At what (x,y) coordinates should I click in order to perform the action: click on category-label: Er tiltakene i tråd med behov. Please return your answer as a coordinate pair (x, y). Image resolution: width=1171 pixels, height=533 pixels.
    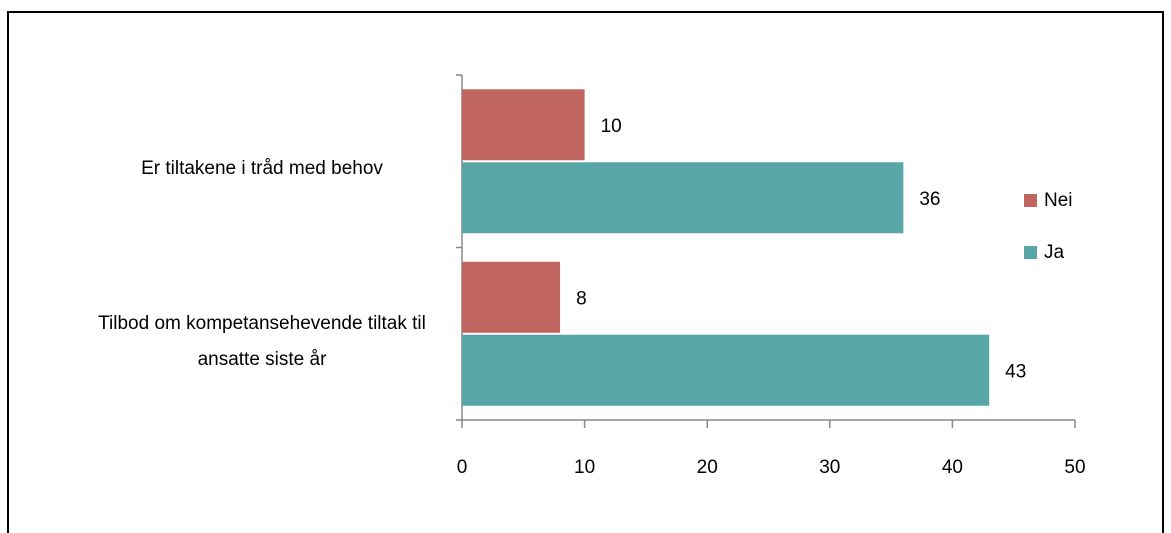
    Looking at the image, I should click on (262, 169).